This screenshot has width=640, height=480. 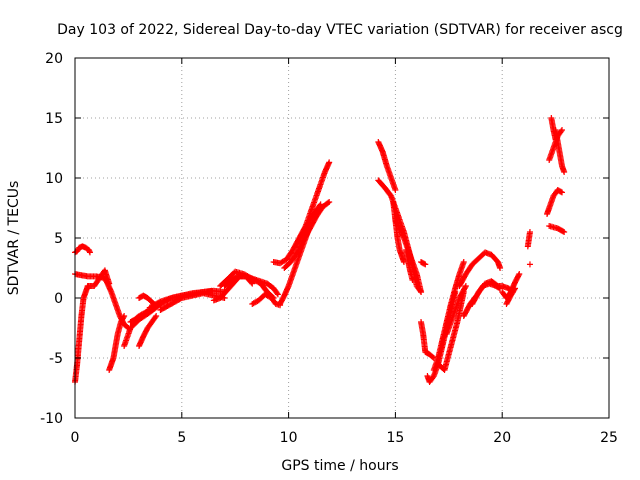 I want to click on y-tick-label: 10, so click(x=54, y=179).